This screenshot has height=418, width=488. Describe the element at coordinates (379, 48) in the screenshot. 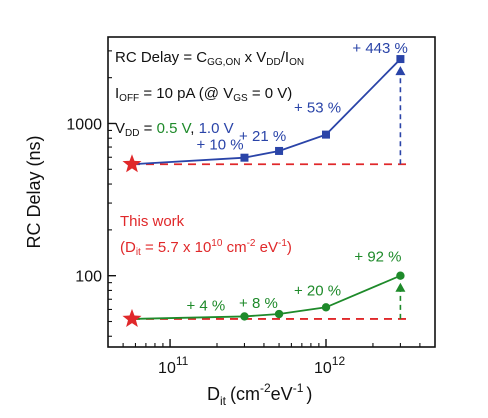

I see `delta-label: + 443 %` at that location.